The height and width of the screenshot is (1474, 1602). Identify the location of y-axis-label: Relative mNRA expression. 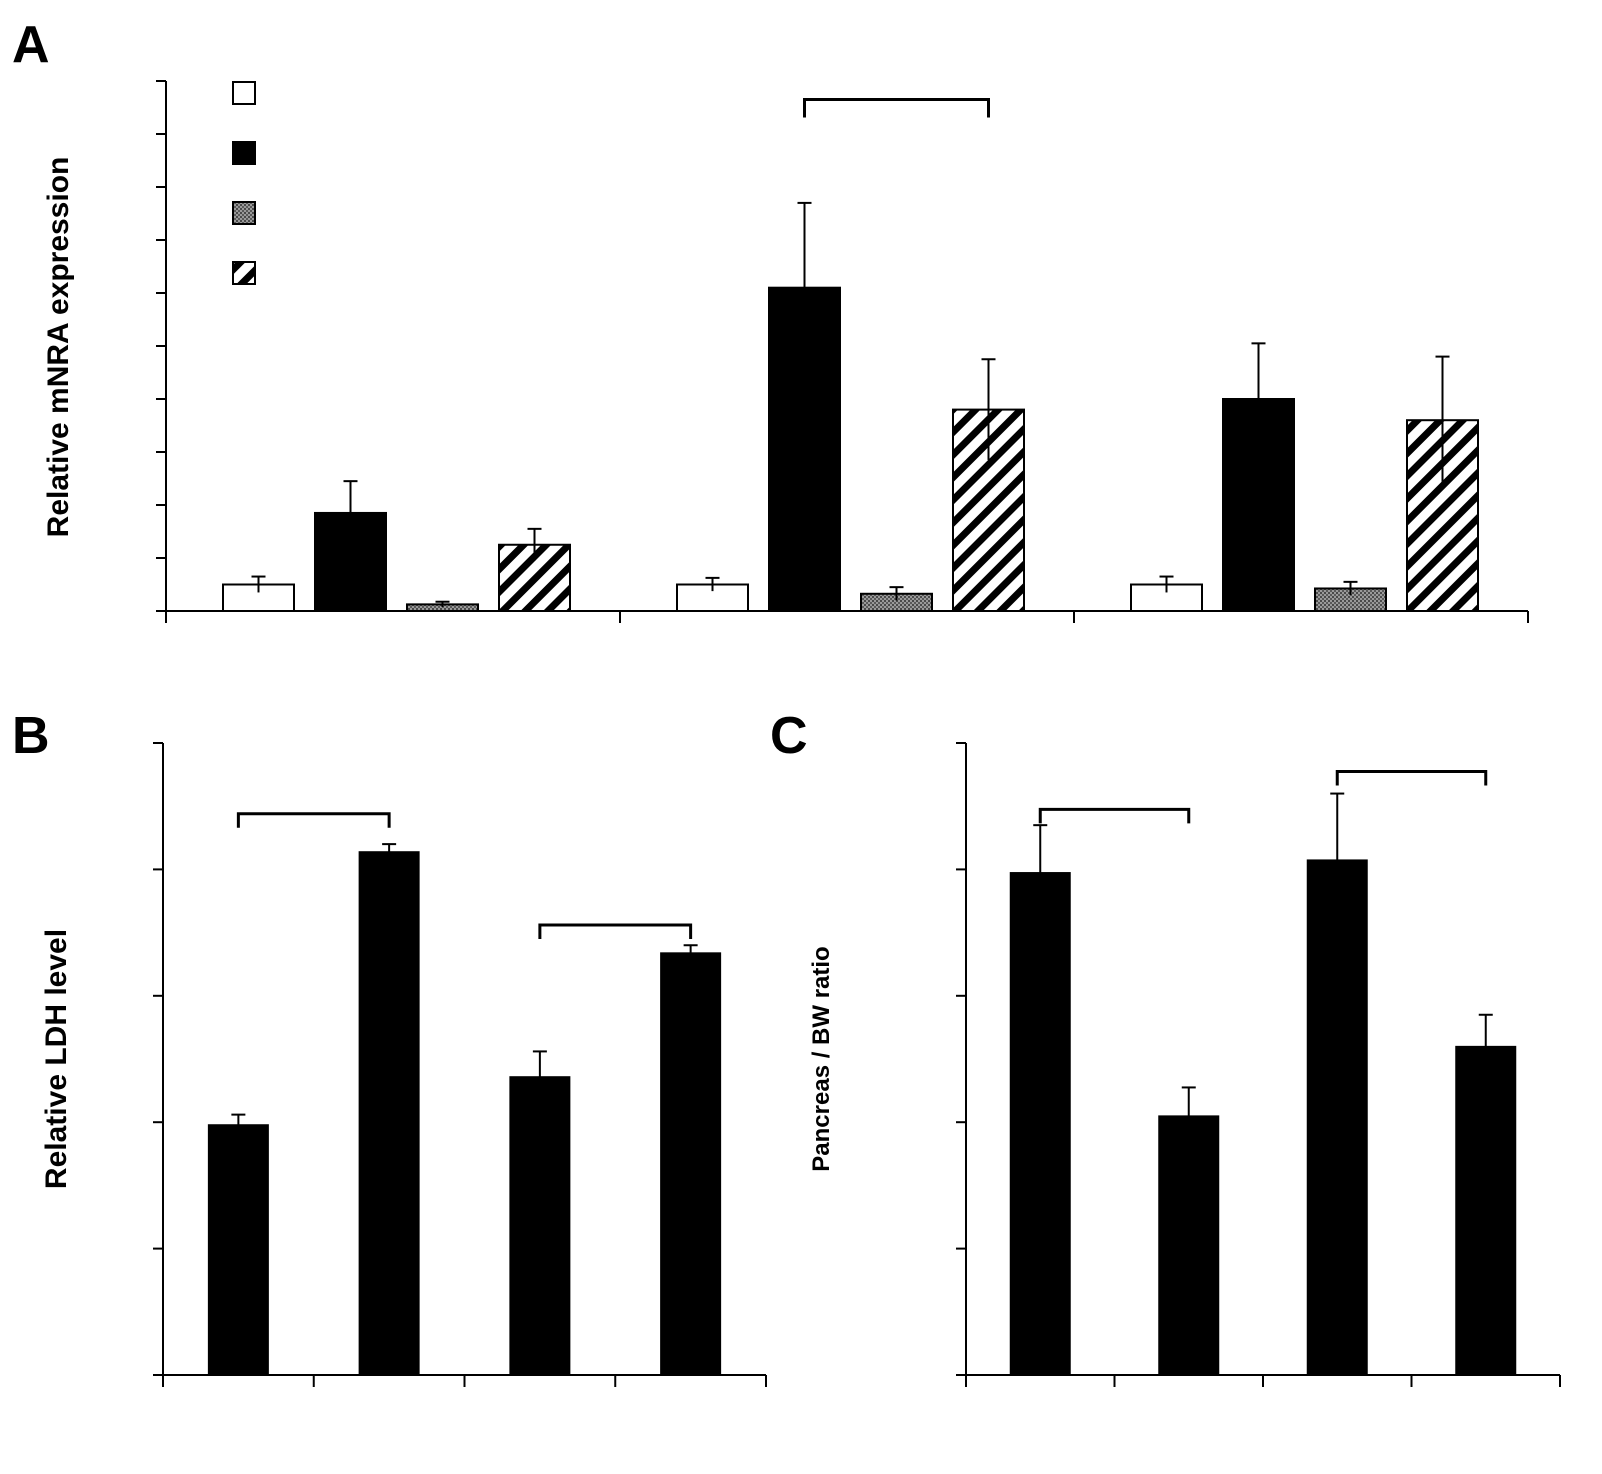
(58, 347).